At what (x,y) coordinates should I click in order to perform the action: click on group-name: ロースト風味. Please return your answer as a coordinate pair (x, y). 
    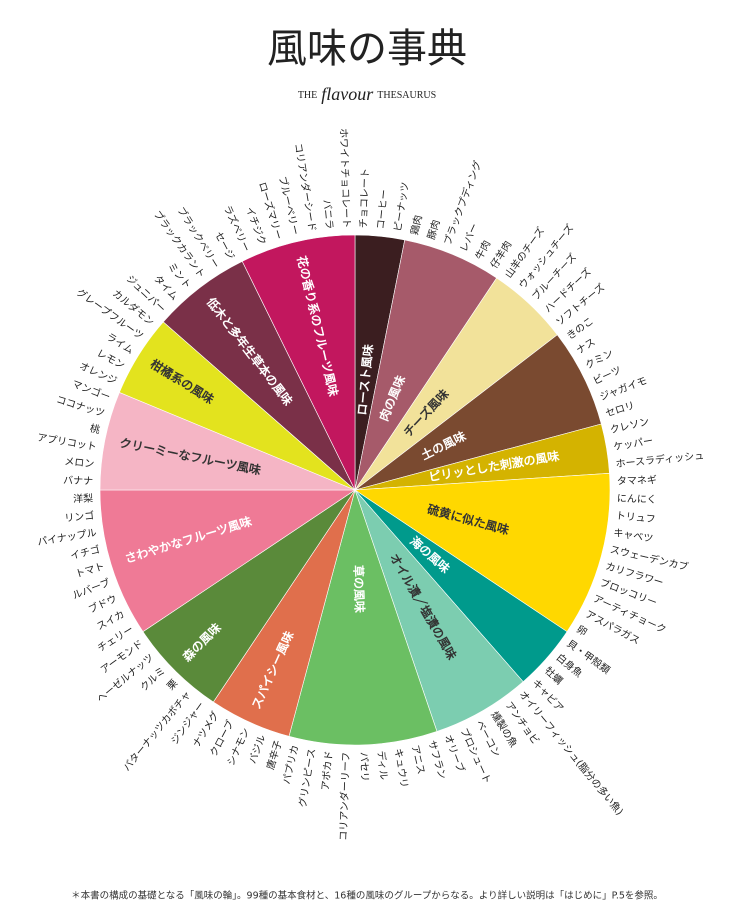
    Looking at the image, I should click on (365, 379).